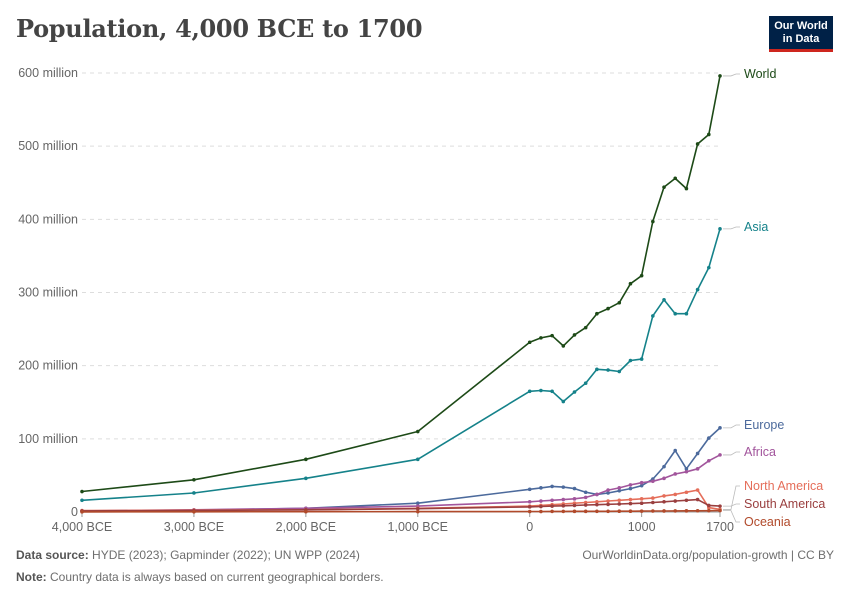 This screenshot has width=850, height=600. I want to click on x-tick-label: 1000, so click(642, 527).